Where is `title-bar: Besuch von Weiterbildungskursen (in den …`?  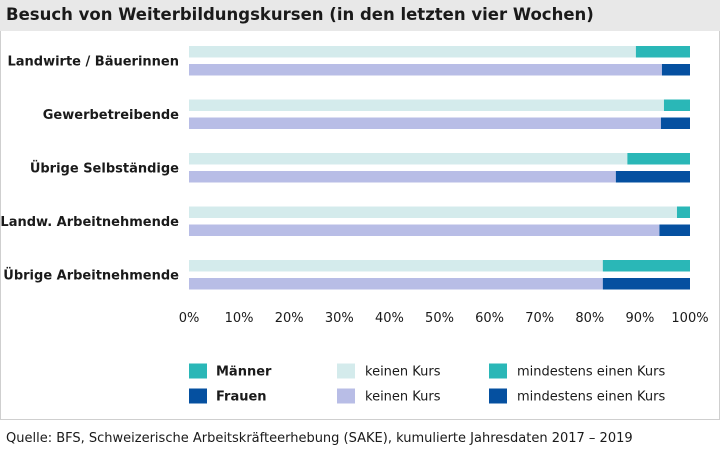 title-bar: Besuch von Weiterbildungskursen (in den … is located at coordinates (360, 15).